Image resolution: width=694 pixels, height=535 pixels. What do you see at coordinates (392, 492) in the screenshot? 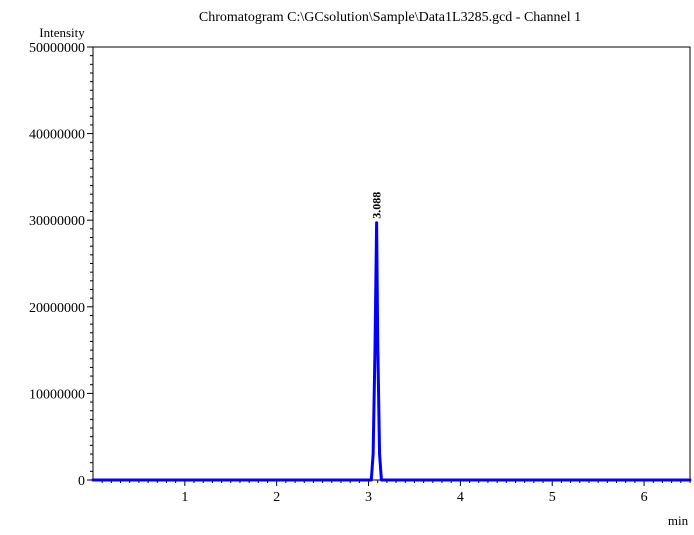
I see `x-axis: 1 2 3 4 5 6` at bounding box center [392, 492].